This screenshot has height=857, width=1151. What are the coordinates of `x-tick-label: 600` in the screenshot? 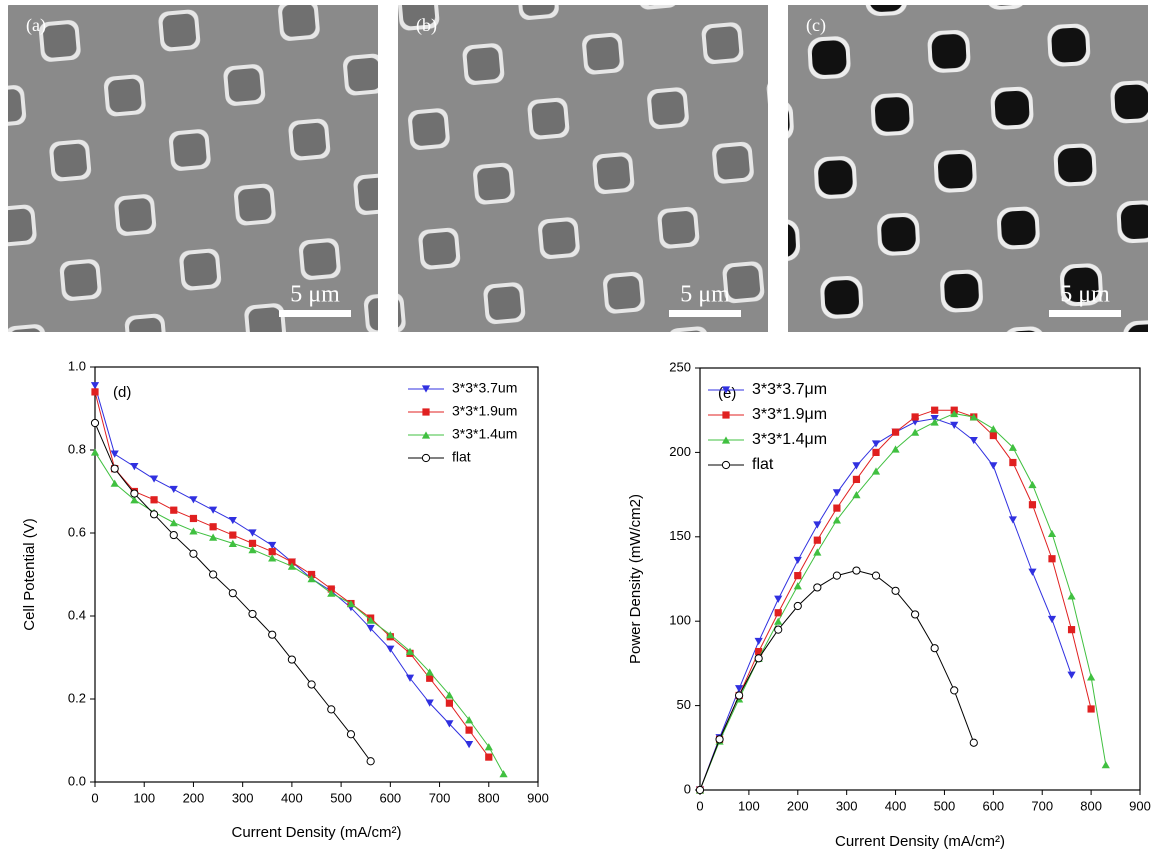 It's located at (390, 797).